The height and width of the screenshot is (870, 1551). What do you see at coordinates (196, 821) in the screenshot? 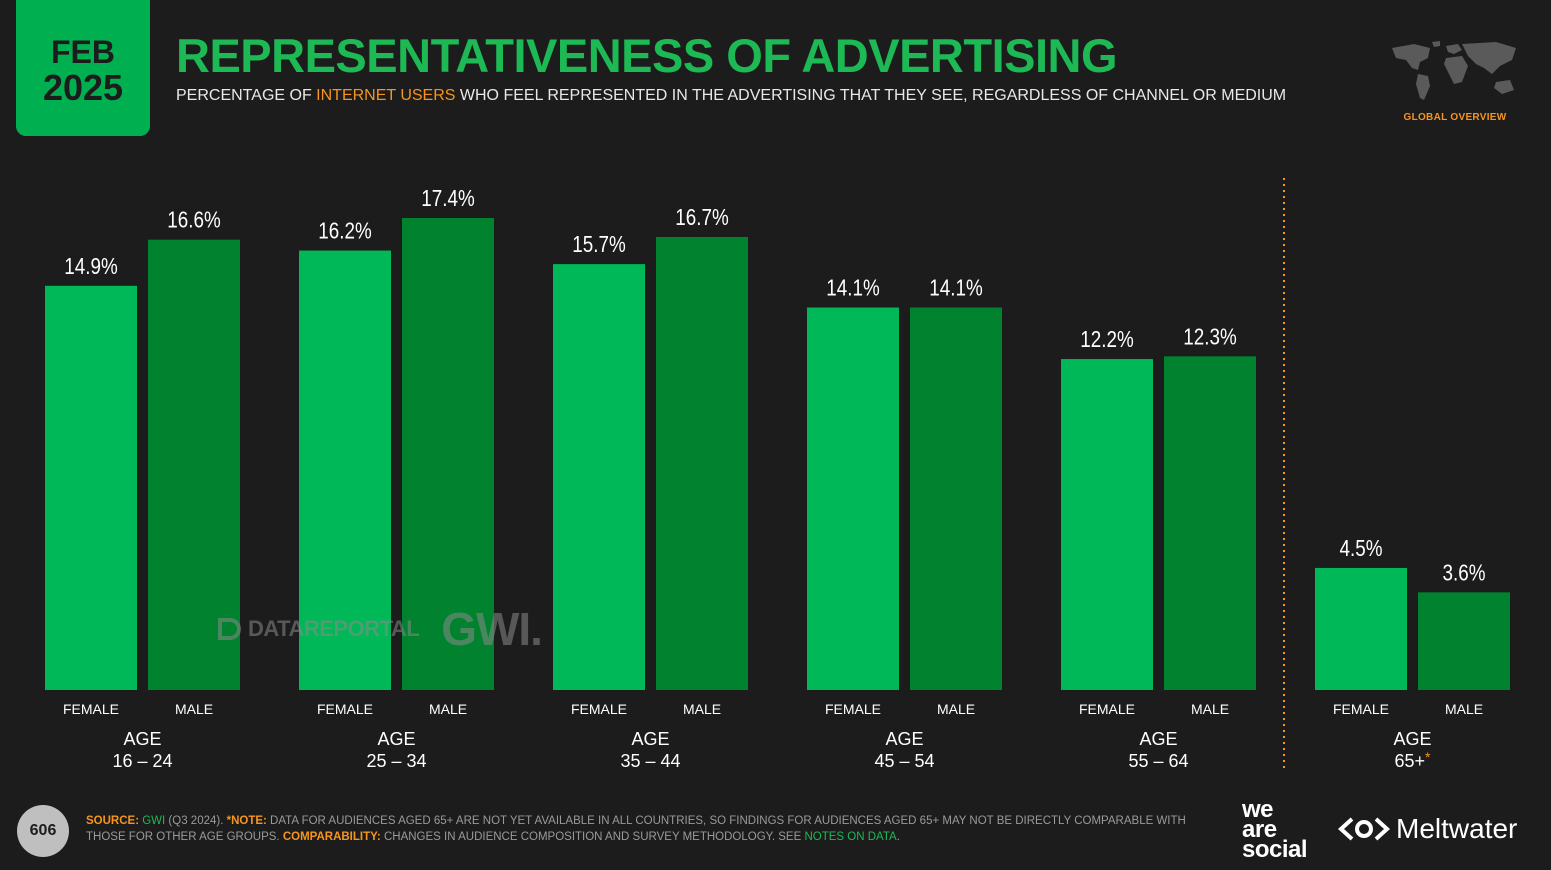
I see `source-rest: (Q3 2024).` at bounding box center [196, 821].